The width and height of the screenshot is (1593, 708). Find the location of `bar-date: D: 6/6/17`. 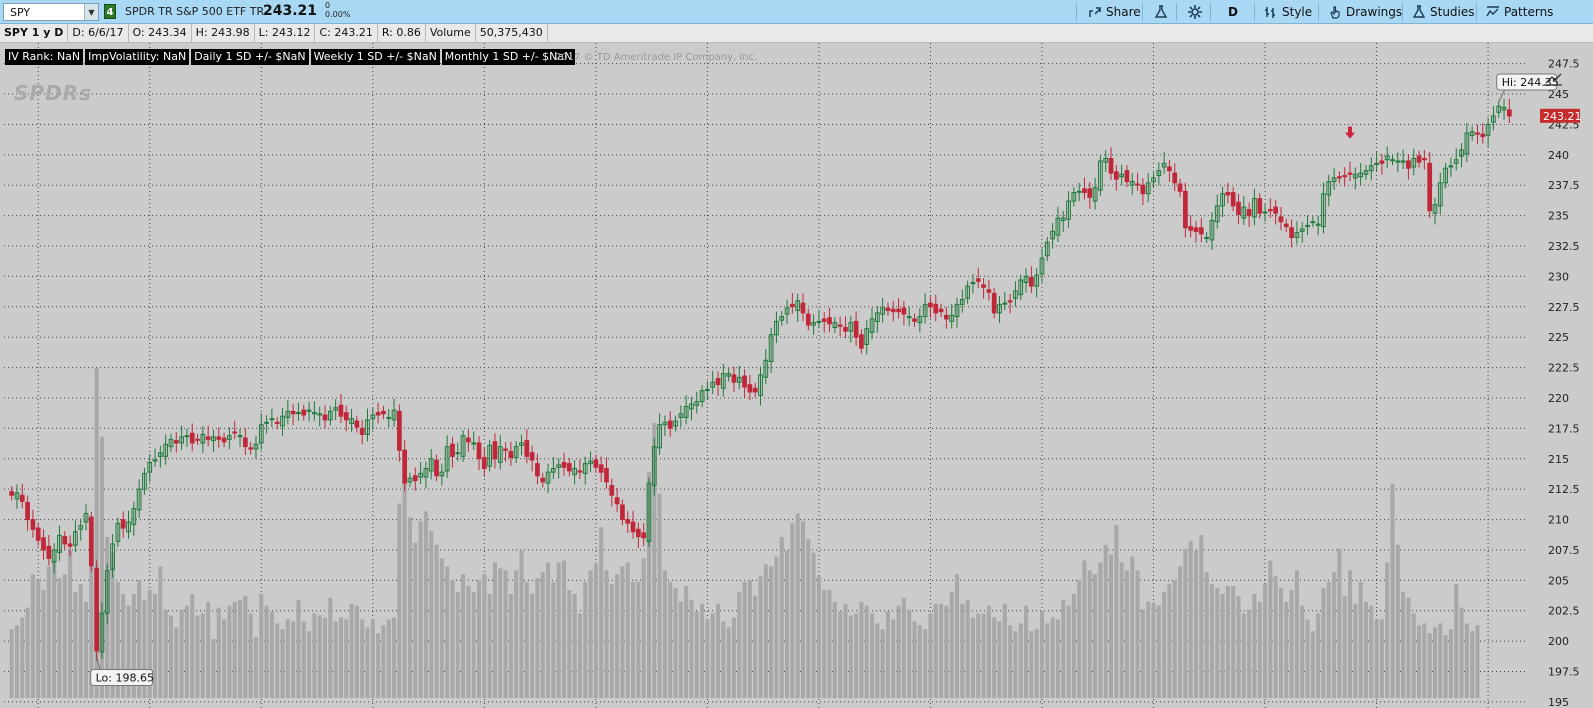

bar-date: D: 6/6/17 is located at coordinates (98, 33).